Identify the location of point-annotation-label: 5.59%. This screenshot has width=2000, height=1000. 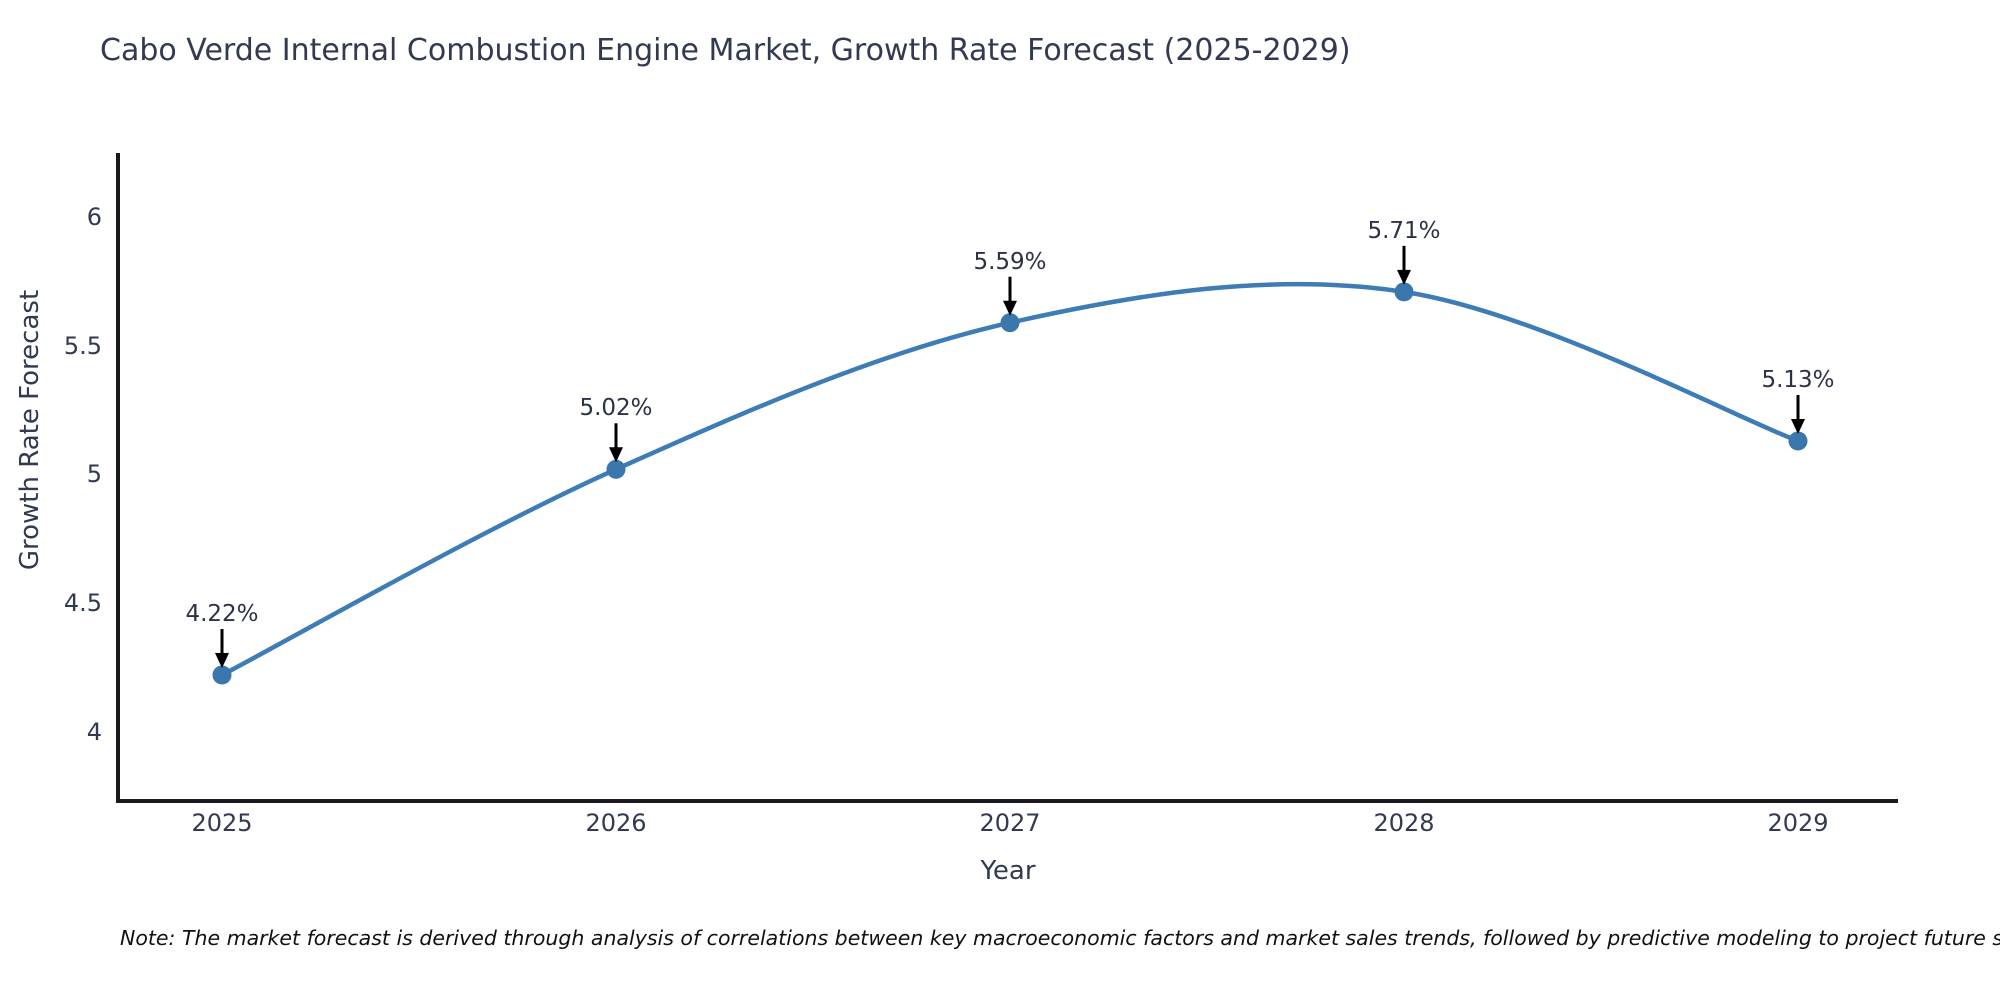
(1010, 261).